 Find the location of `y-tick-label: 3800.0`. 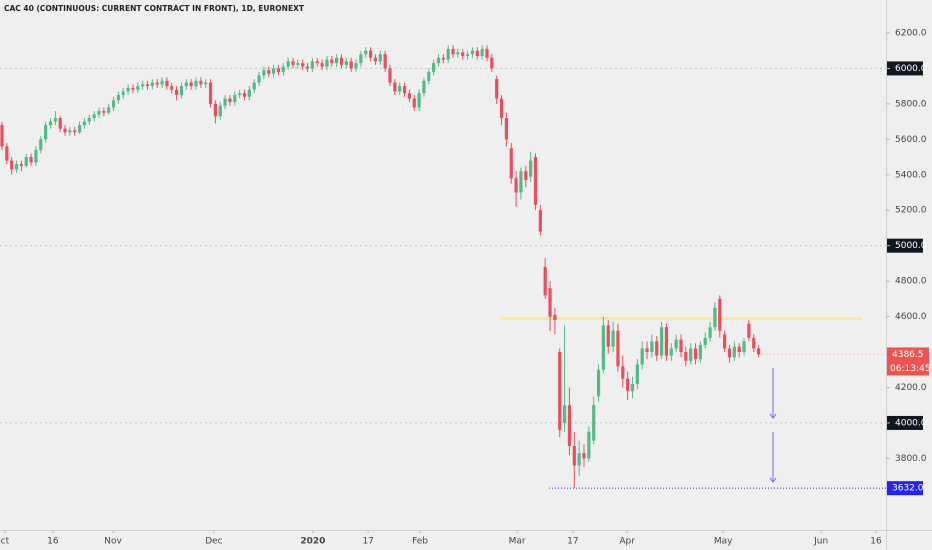

y-tick-label: 3800.0 is located at coordinates (911, 459).